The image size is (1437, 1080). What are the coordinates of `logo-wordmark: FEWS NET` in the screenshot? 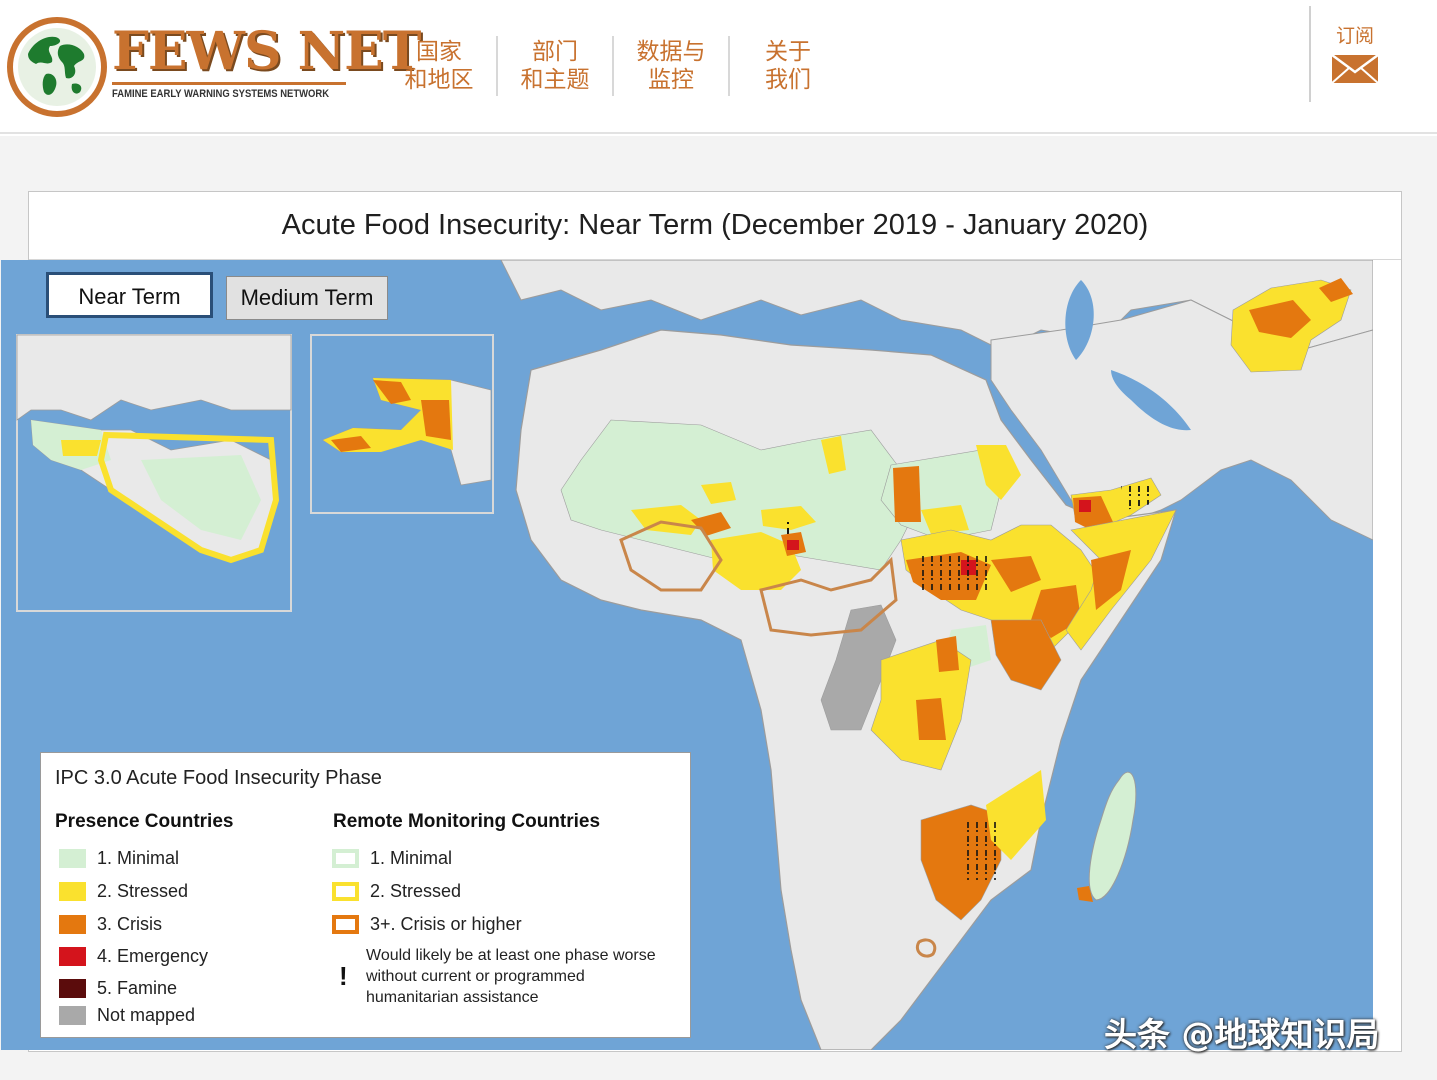 It's located at (266, 51).